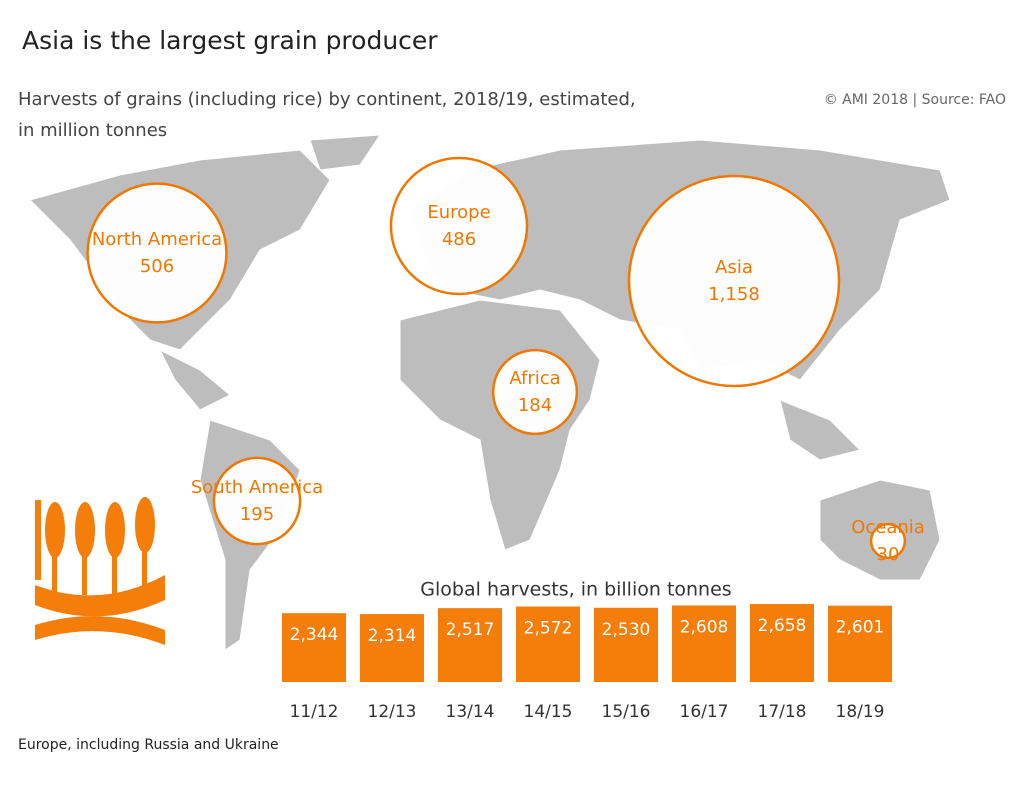  Describe the element at coordinates (575, 590) in the screenshot. I see `bar-title: Global harvests, in billion tonnes` at that location.